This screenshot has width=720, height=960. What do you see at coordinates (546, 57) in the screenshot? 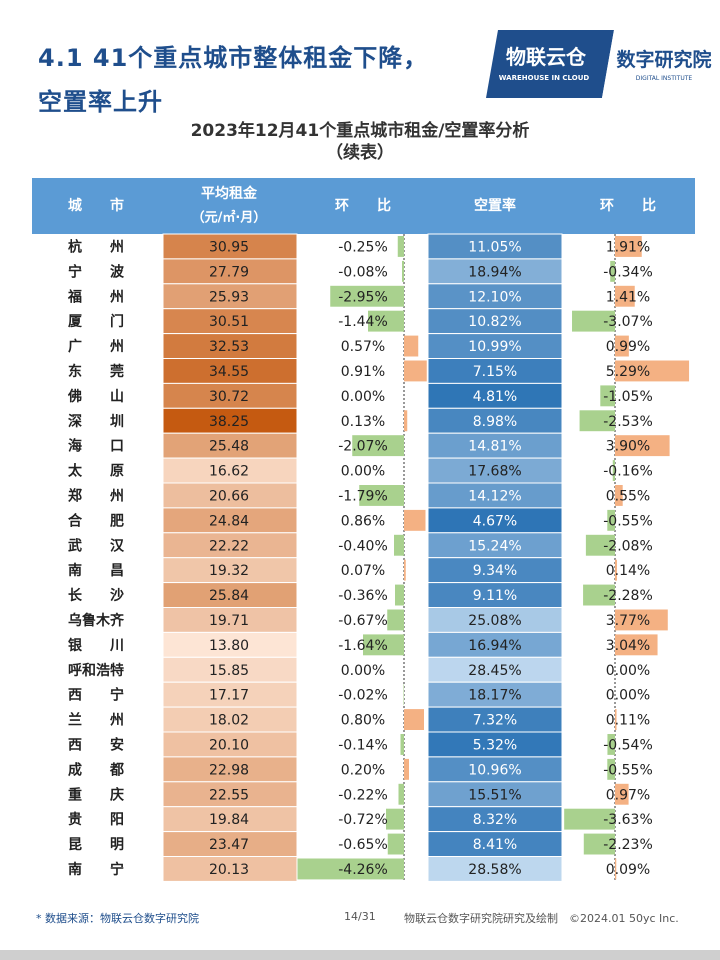
I see `logo-left-text: 物联云仓` at bounding box center [546, 57].